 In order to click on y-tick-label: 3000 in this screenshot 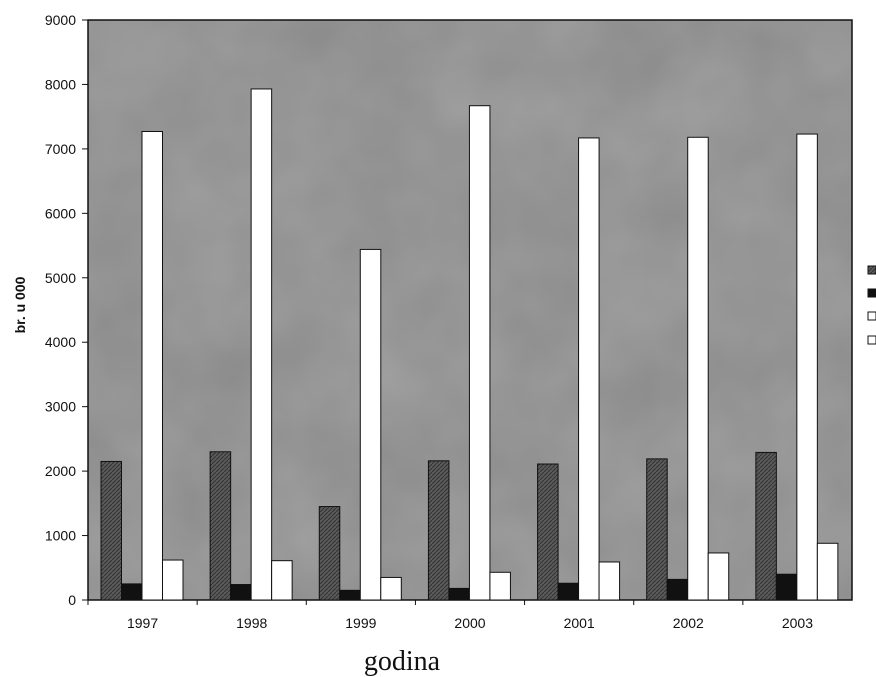, I will do `click(60, 407)`.